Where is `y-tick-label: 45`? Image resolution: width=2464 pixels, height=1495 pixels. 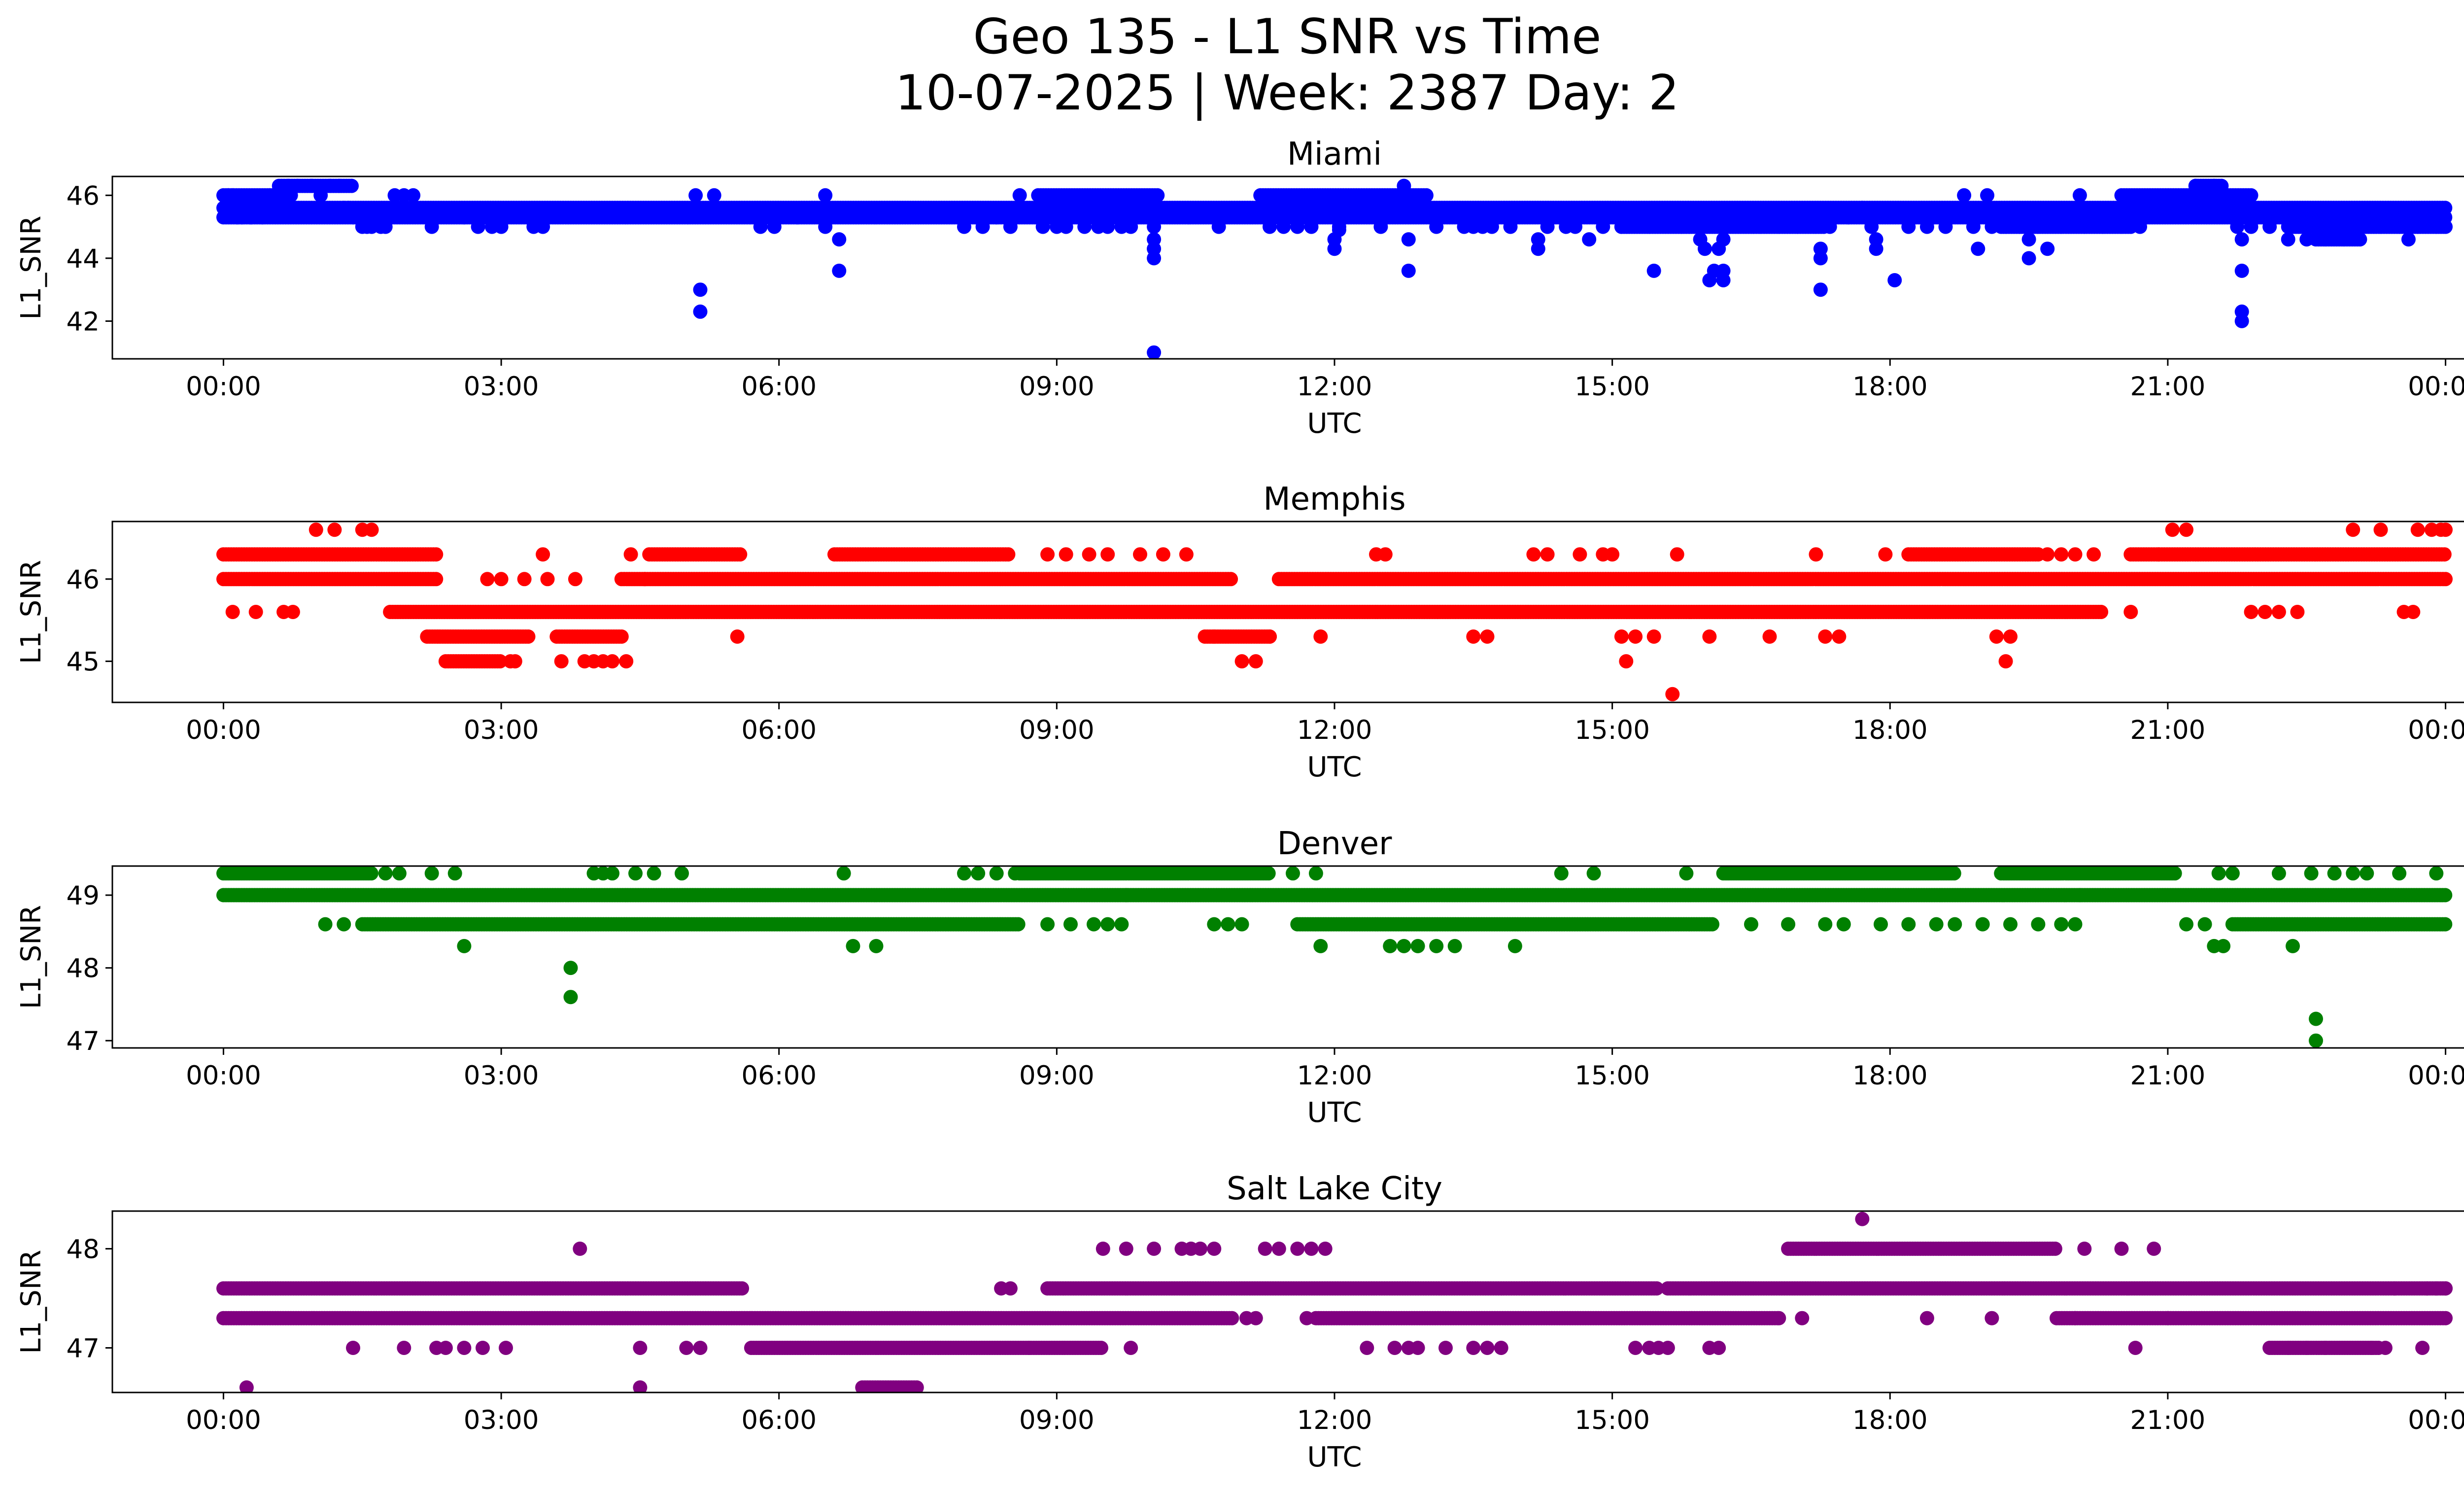
y-tick-label: 45 is located at coordinates (83, 662).